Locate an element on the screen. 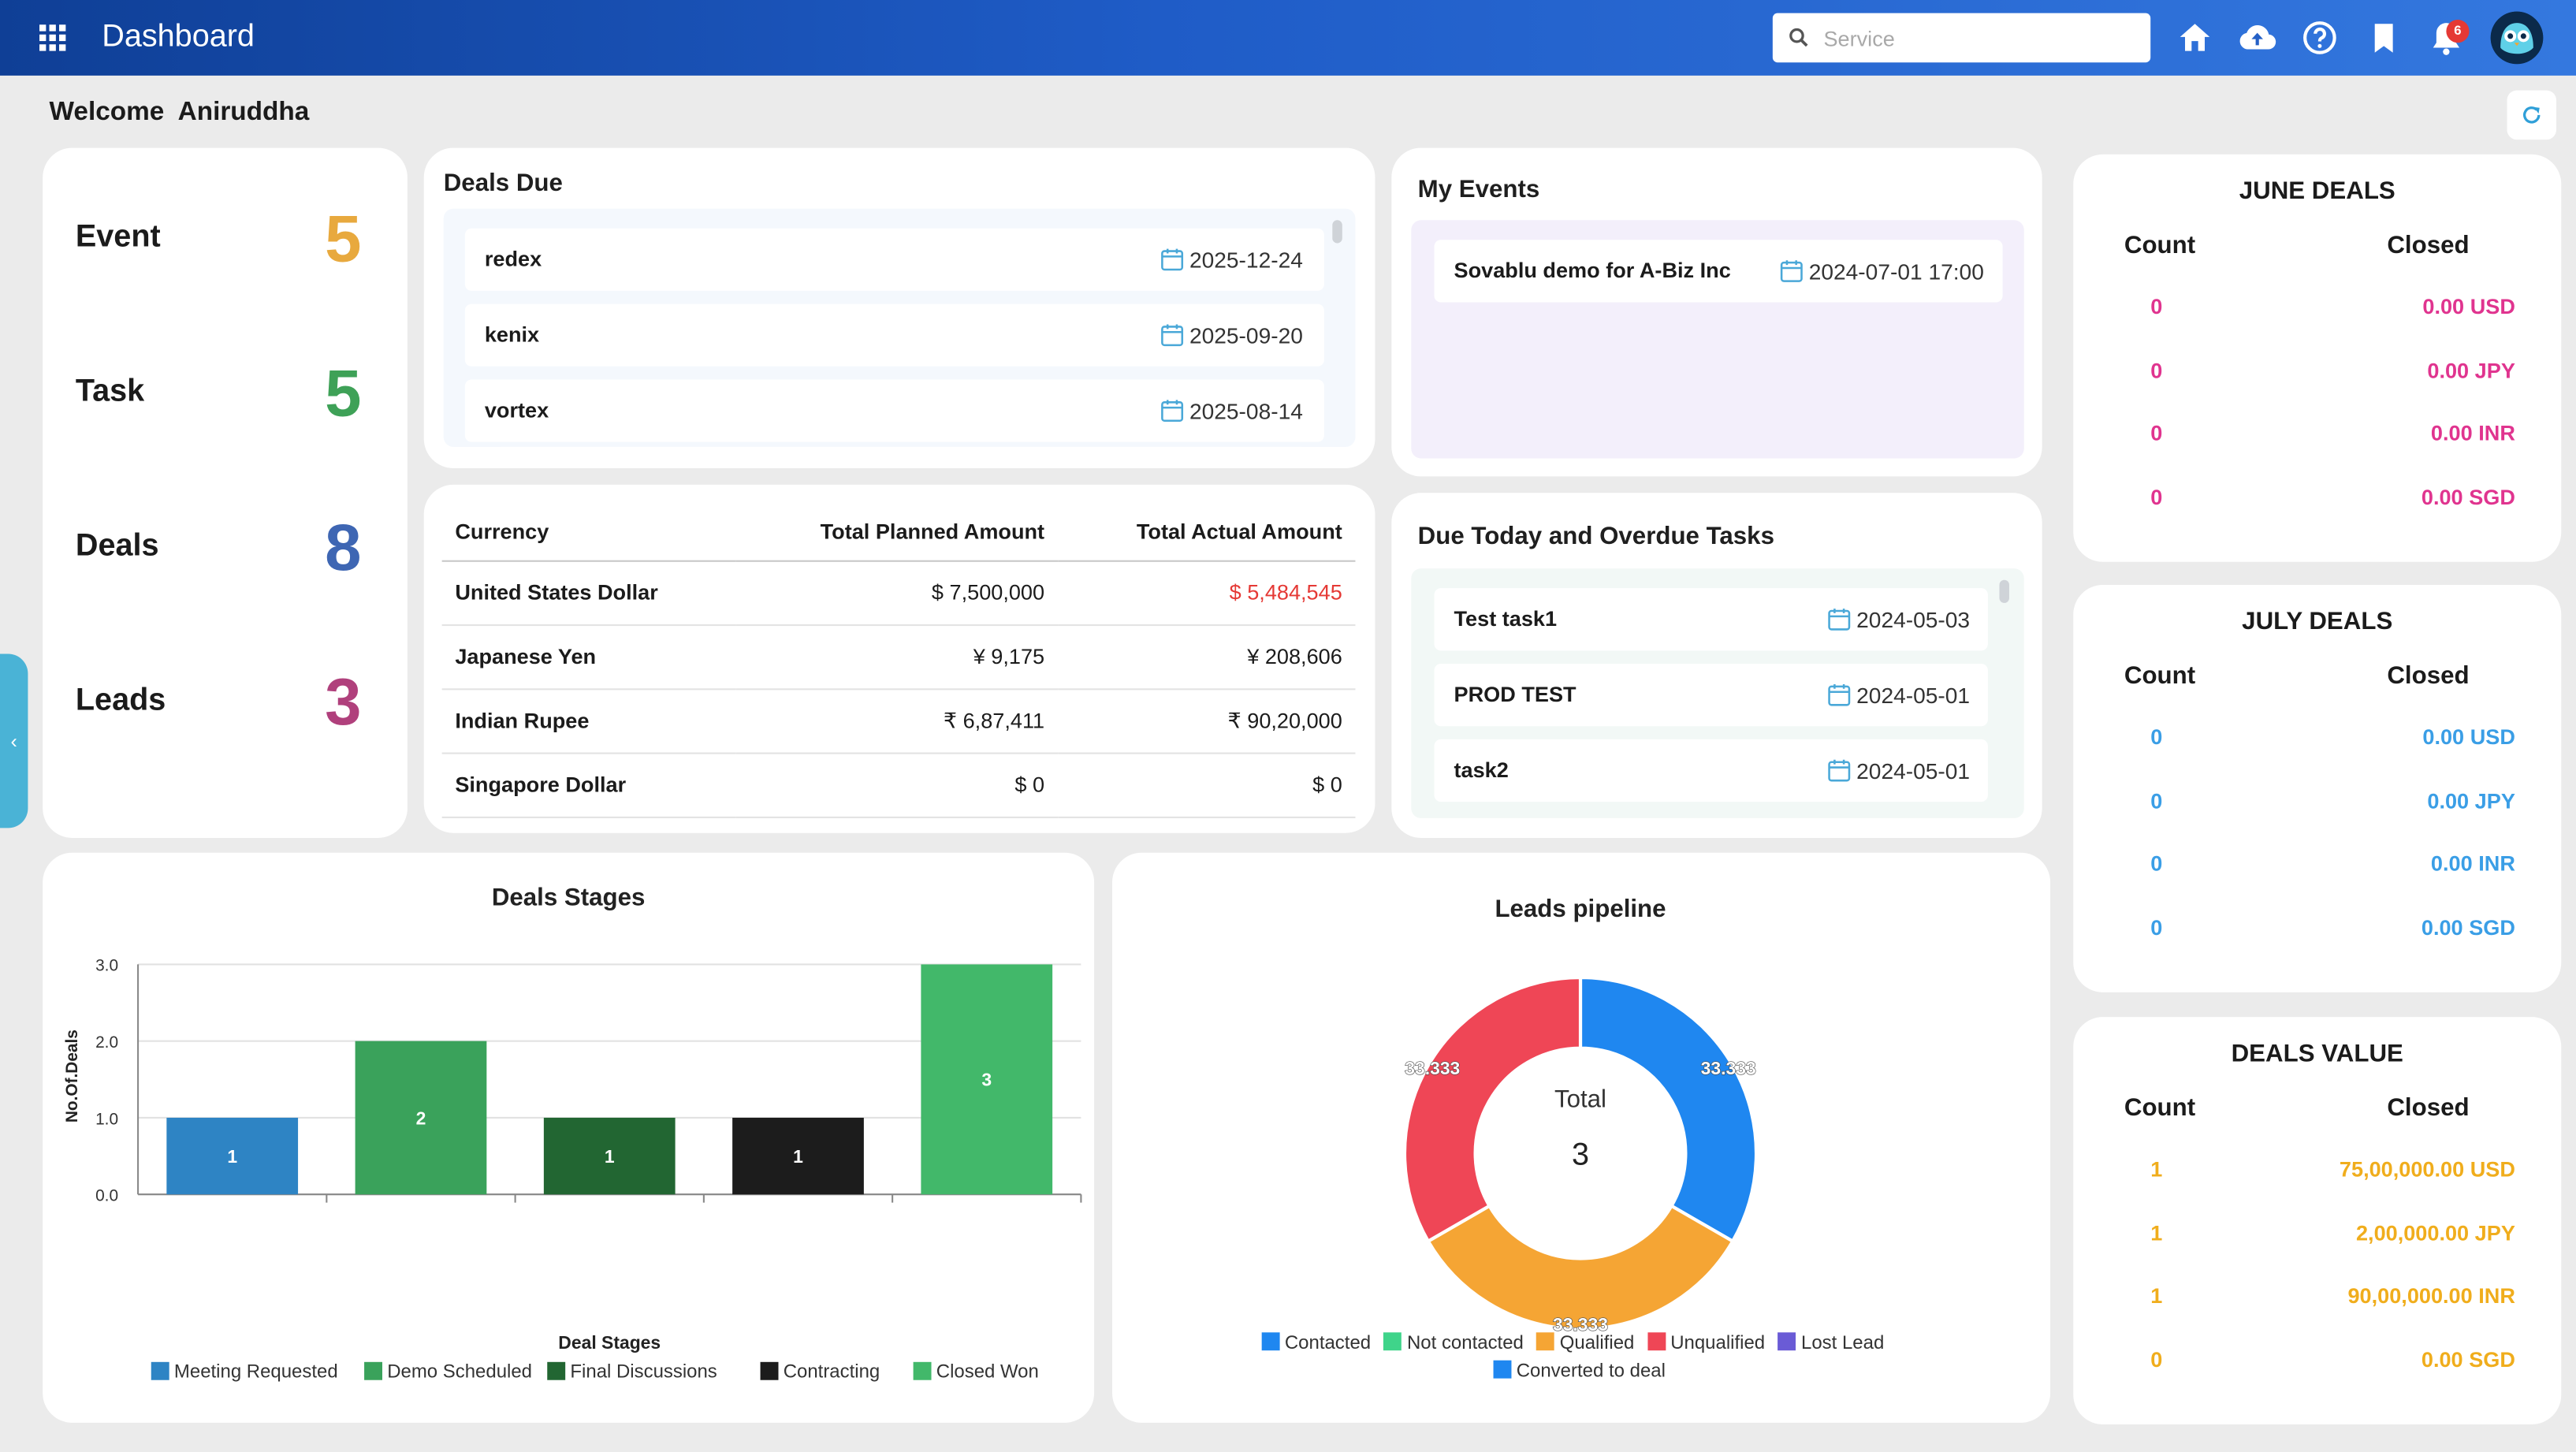 The height and width of the screenshot is (1452, 2576). slice-qualified is located at coordinates (1580, 1267).